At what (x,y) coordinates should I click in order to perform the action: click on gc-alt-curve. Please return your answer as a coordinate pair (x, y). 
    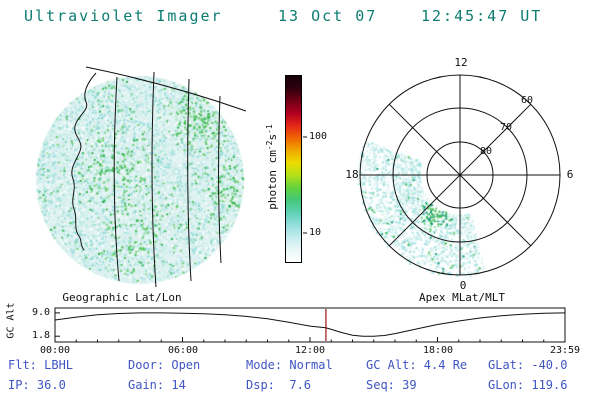
    Looking at the image, I should click on (310, 324).